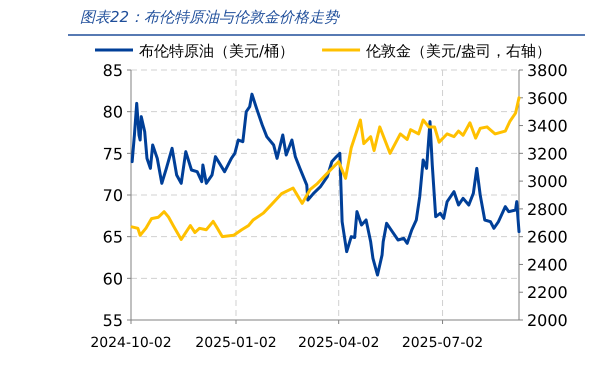  Describe the element at coordinates (547, 182) in the screenshot. I see `y2-tick-label: 3000` at that location.